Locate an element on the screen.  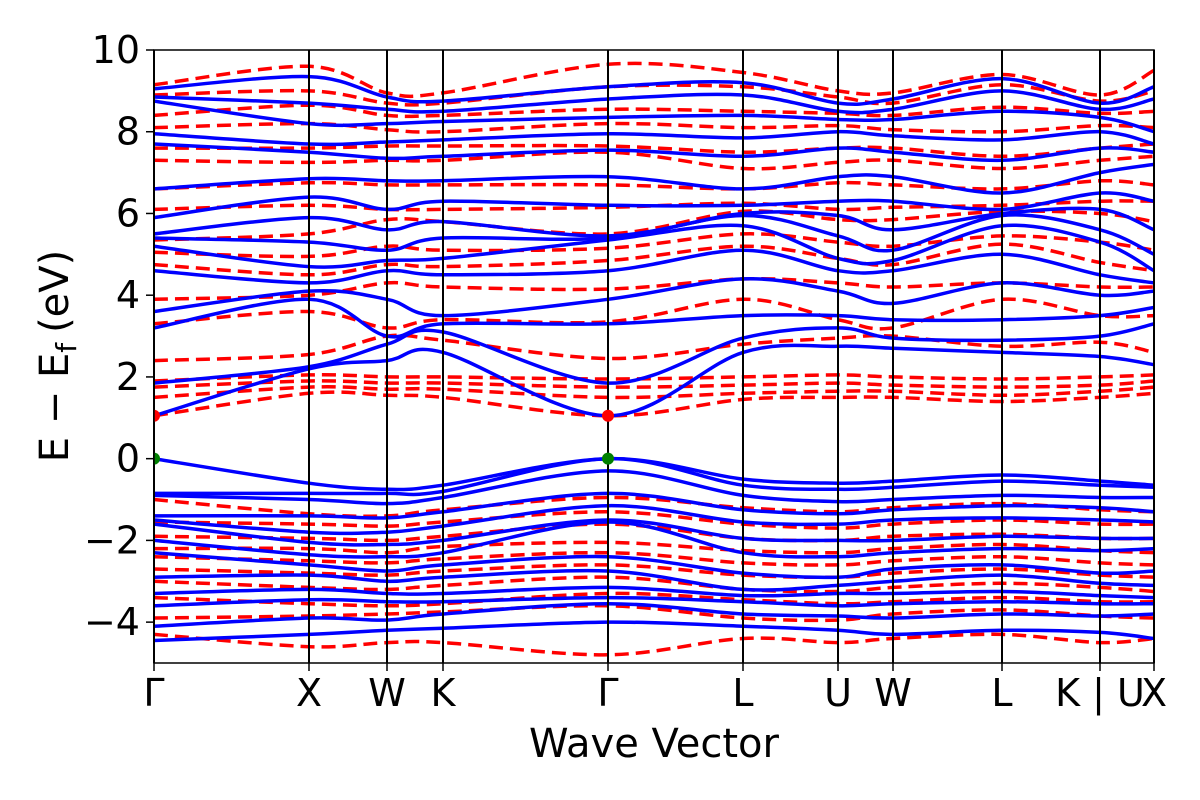
y-axis-title-main: E − E is located at coordinates (55, 408).